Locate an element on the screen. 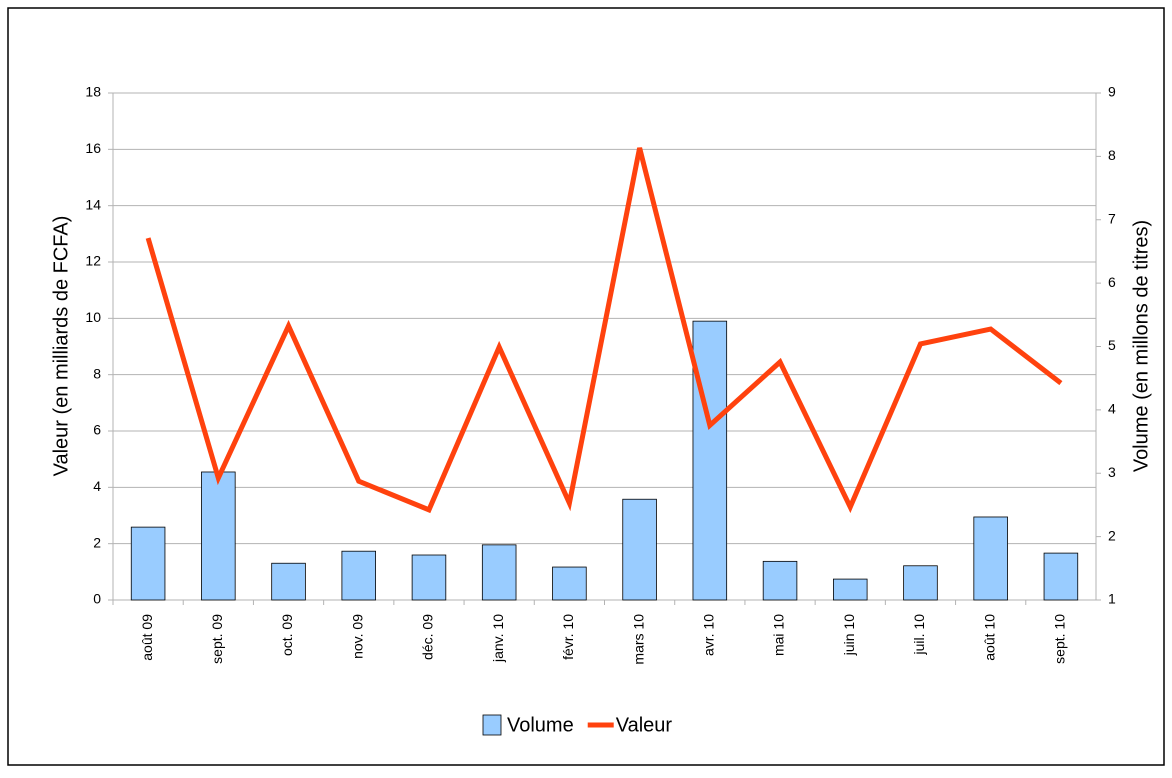 The image size is (1172, 778). x-tick-label: janv. 10 is located at coordinates (498, 638).